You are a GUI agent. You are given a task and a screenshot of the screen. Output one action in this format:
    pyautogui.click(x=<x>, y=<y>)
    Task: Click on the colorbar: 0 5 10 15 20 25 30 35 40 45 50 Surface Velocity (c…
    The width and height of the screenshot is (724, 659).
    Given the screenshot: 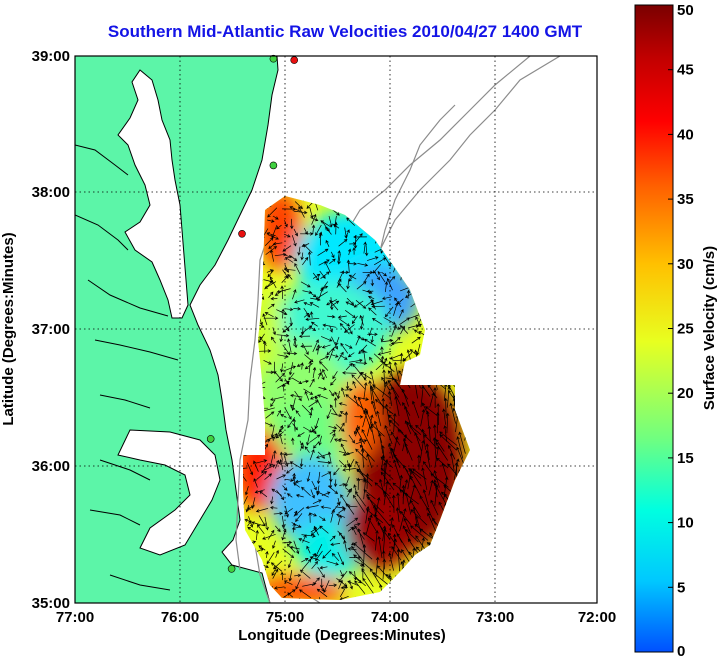 What is the action you would take?
    pyautogui.click(x=676, y=330)
    